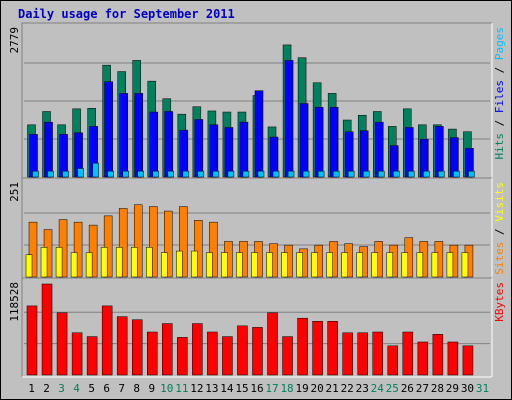  I want to click on sites-panel-legend: Sites / Visits, so click(499, 228).